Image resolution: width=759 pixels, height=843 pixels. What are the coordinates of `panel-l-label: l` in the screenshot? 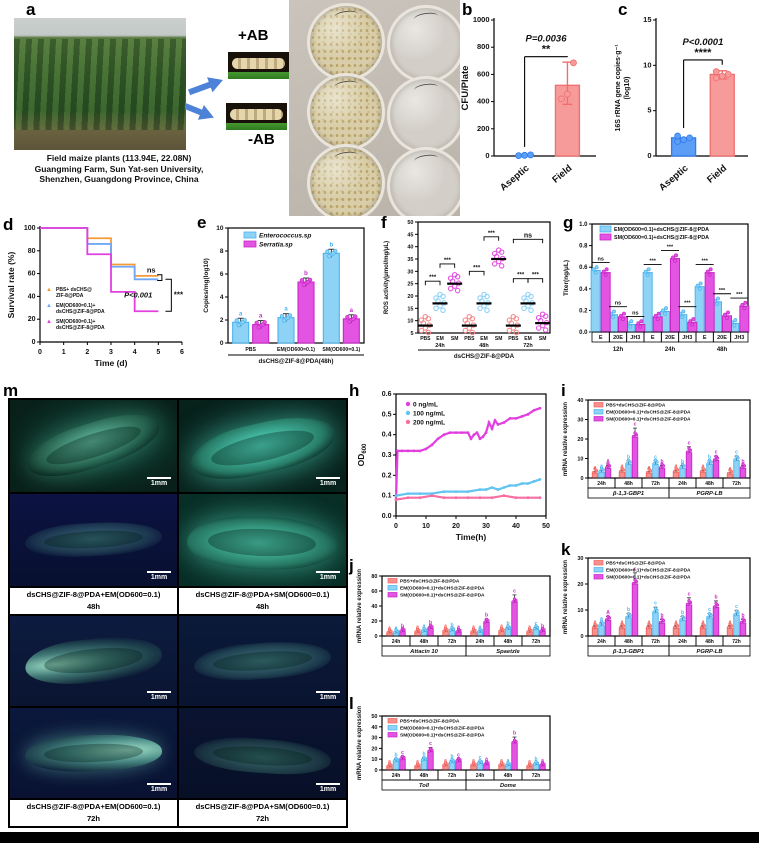 It's located at (351, 703).